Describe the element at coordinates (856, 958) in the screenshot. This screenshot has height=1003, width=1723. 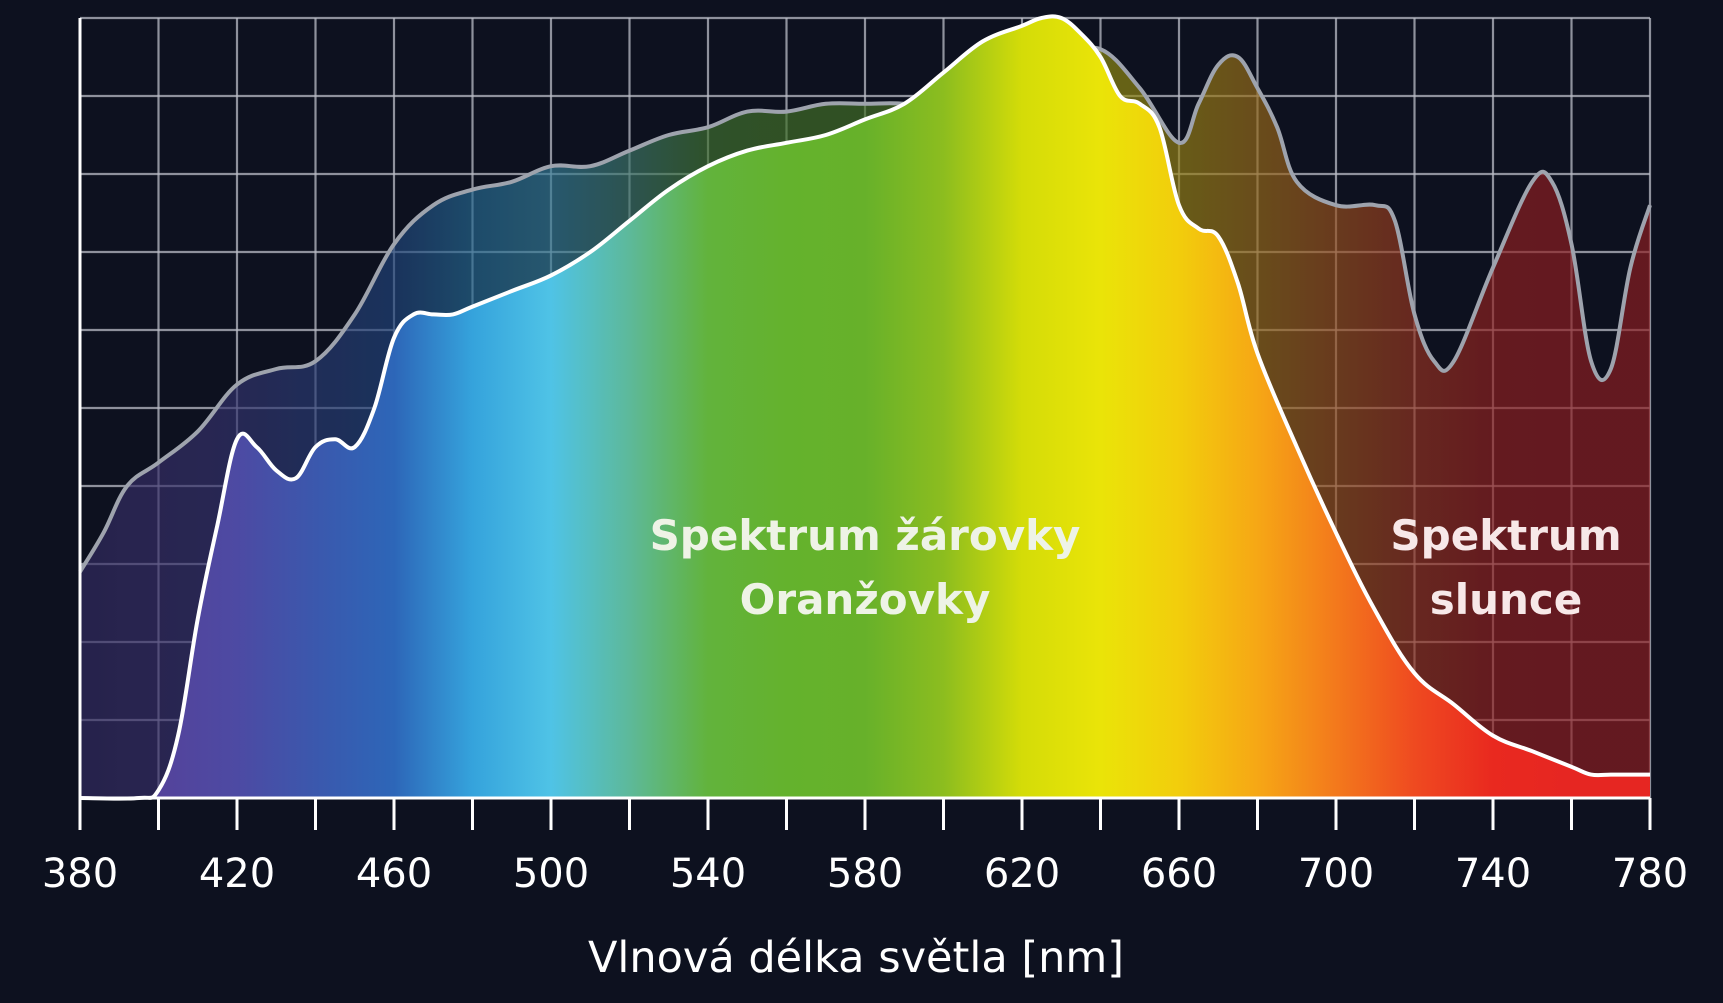
I see `x-axis-title: Vlnová délka světla [nm]` at that location.